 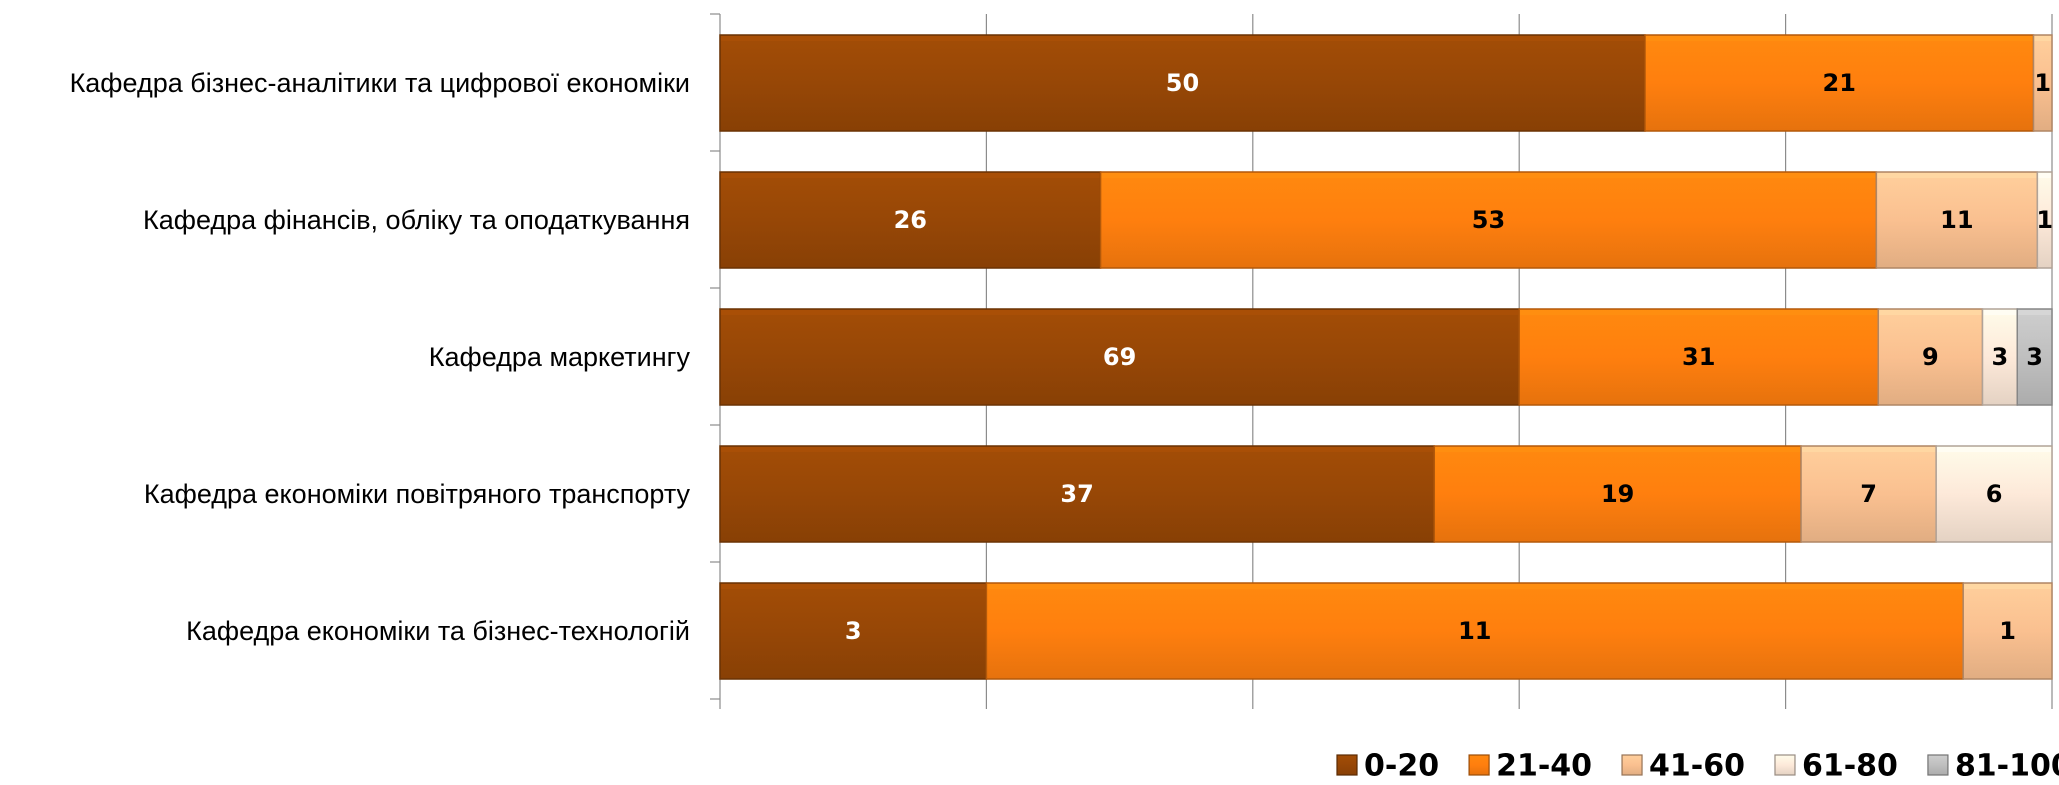 I want to click on data-label: 53, so click(x=1488, y=220).